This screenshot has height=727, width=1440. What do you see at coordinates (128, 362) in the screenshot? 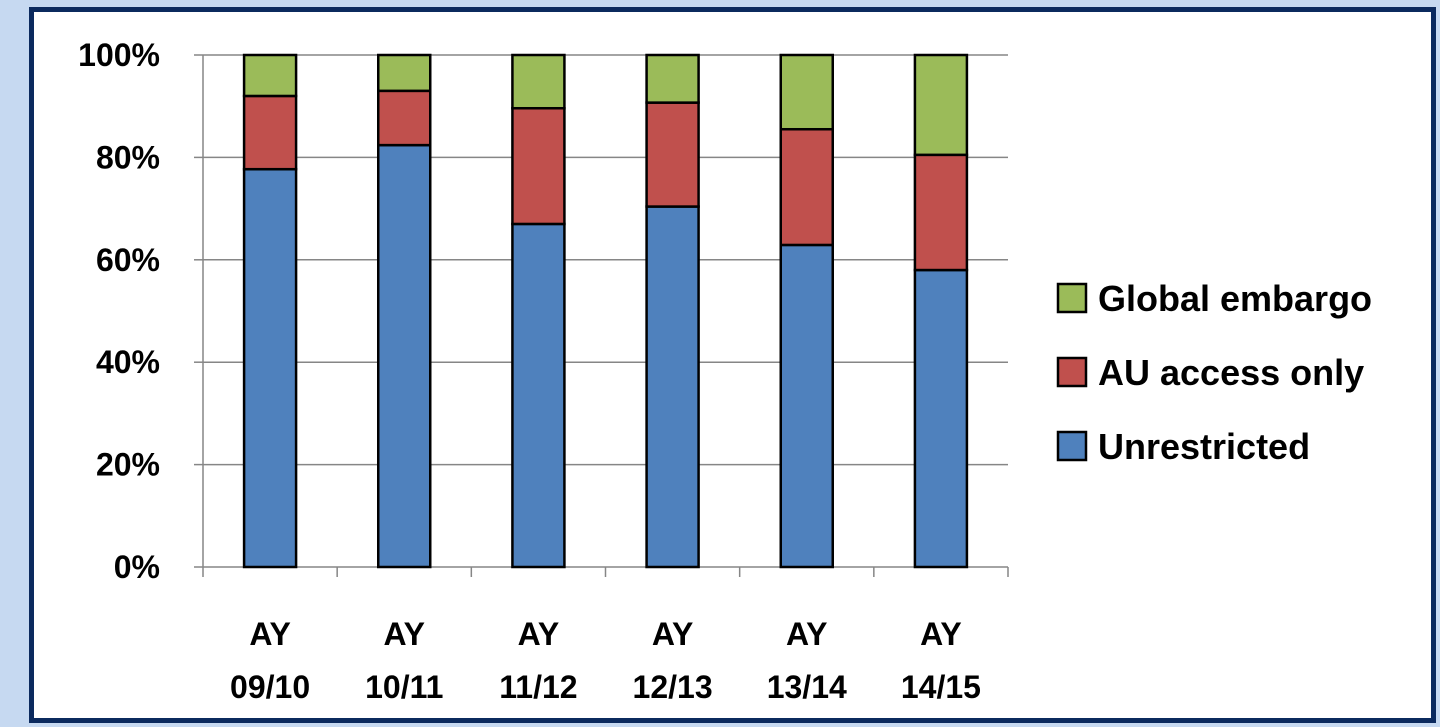
I see `y-tick-label: 40%` at bounding box center [128, 362].